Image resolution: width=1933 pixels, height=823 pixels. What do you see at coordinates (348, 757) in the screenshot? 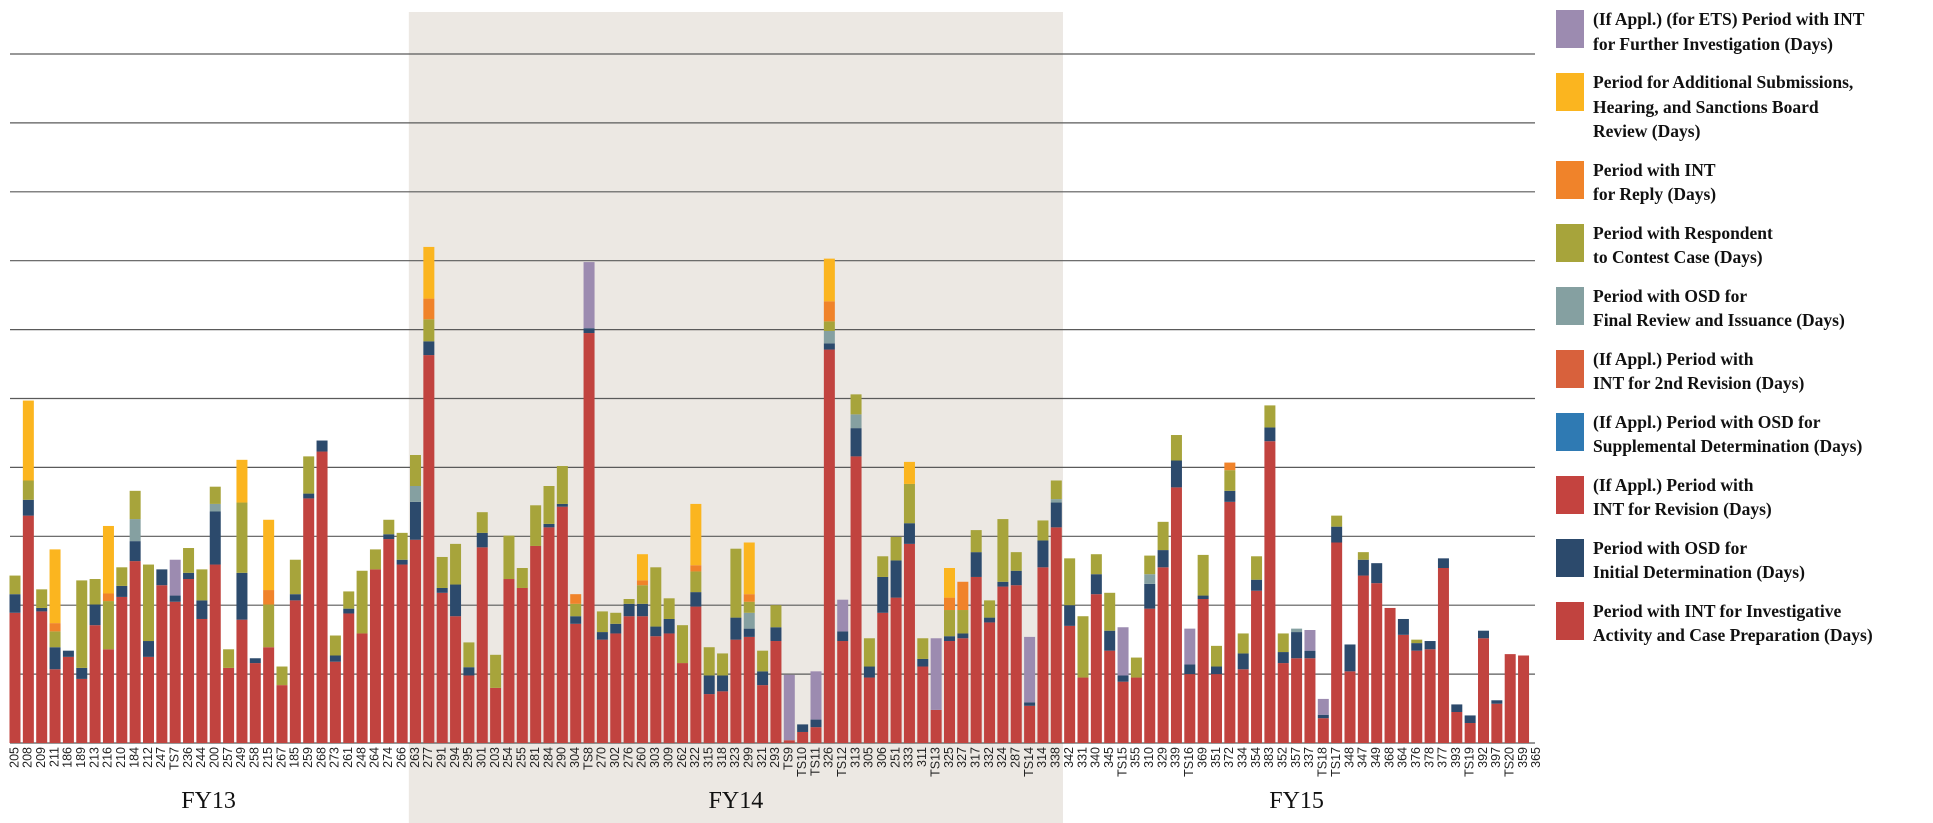
I see `x-tick-label: 261` at bounding box center [348, 757].